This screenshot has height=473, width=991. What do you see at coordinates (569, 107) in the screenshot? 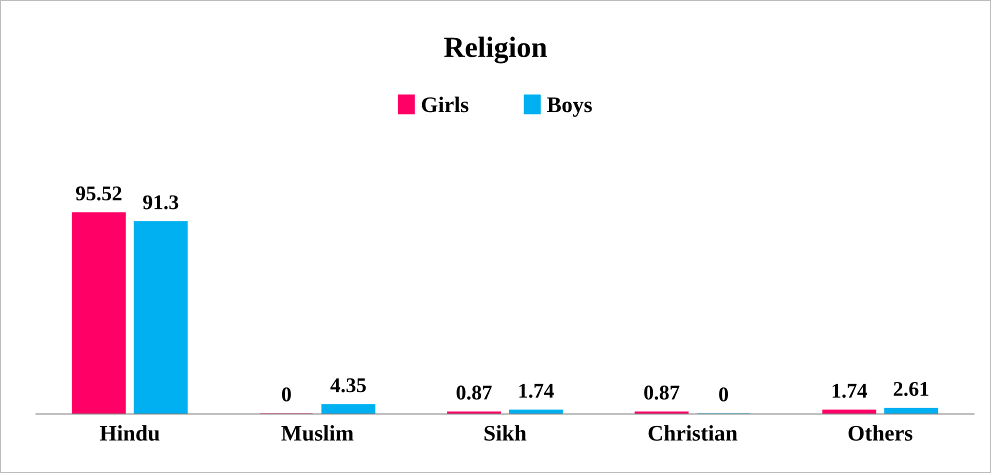
I see `legend-label: Boys` at bounding box center [569, 107].